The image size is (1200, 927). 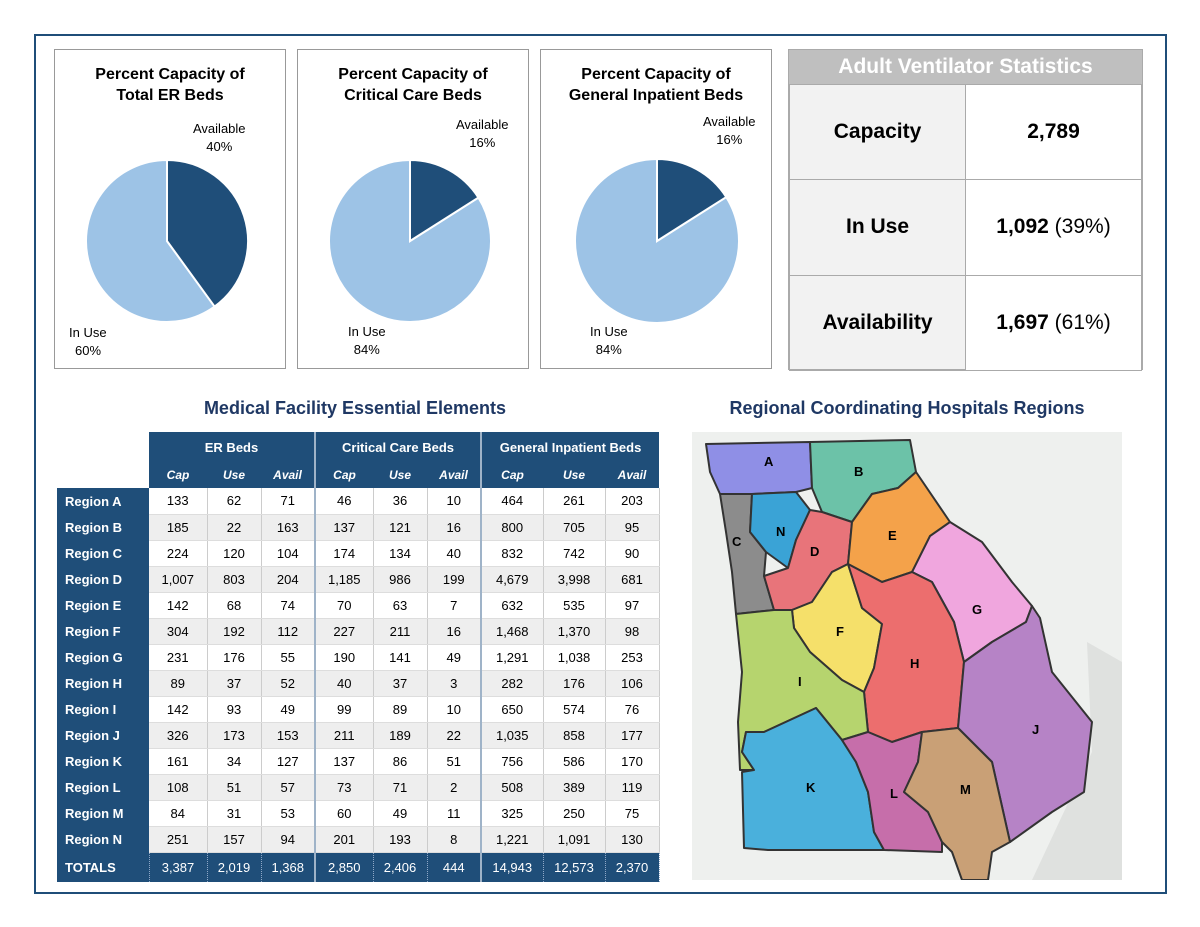 What do you see at coordinates (88, 341) in the screenshot?
I see `inuse-label: In Use 60%` at bounding box center [88, 341].